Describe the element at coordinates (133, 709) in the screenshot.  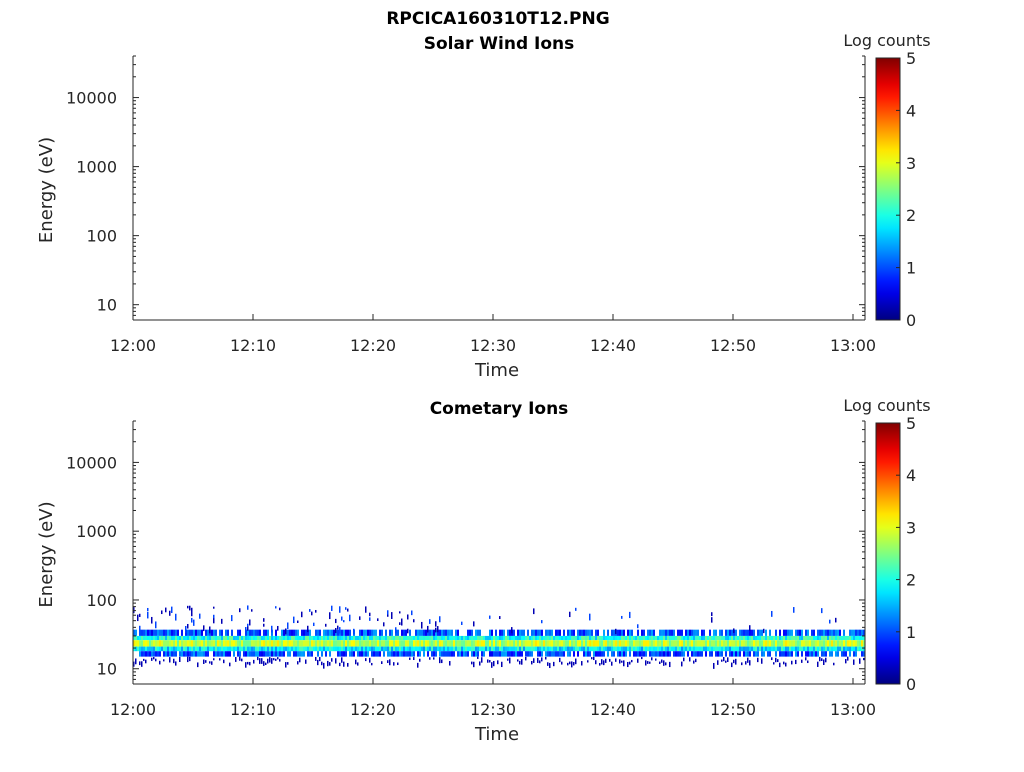
I see `x-tick-label: 12:00` at that location.